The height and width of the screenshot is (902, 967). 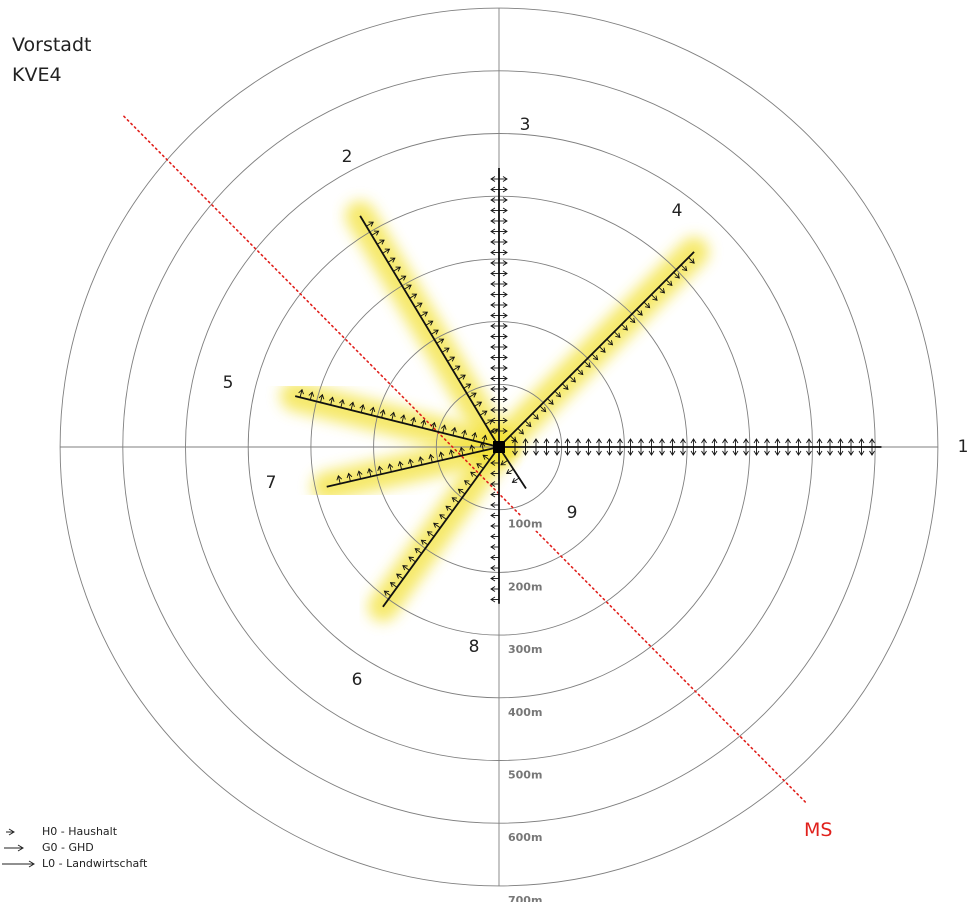 I want to click on ms-label: MS, so click(x=818, y=830).